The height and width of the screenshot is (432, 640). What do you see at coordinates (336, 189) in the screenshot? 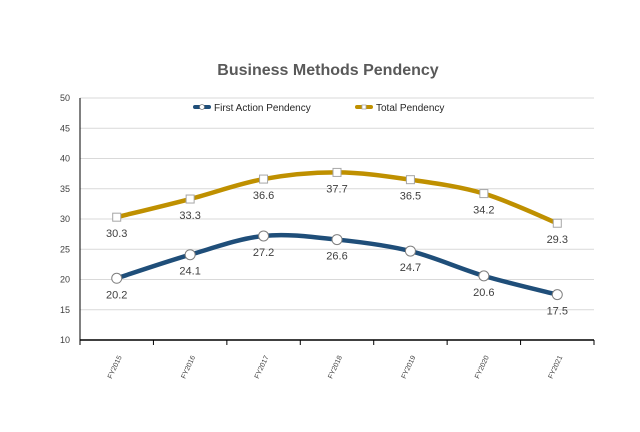
I see `data-label: 37.7` at bounding box center [336, 189].